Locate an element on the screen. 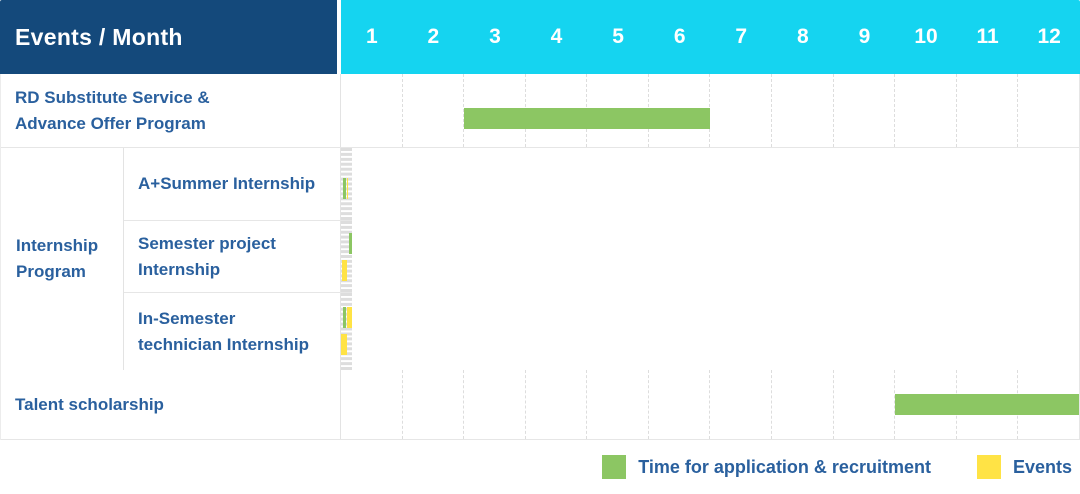 The width and height of the screenshot is (1080, 494). month-label: 4 is located at coordinates (556, 36).